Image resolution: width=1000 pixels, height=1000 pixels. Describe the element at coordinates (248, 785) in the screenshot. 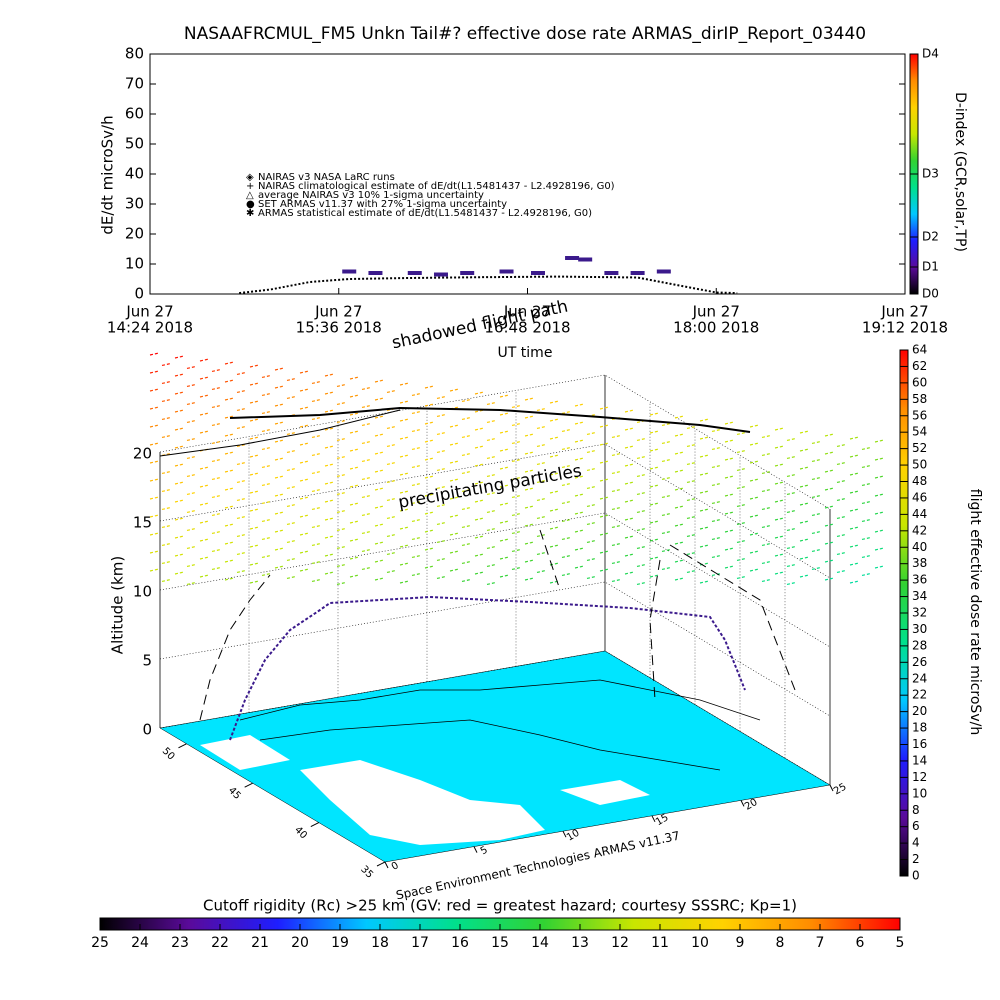

I see `lat-tick` at that location.